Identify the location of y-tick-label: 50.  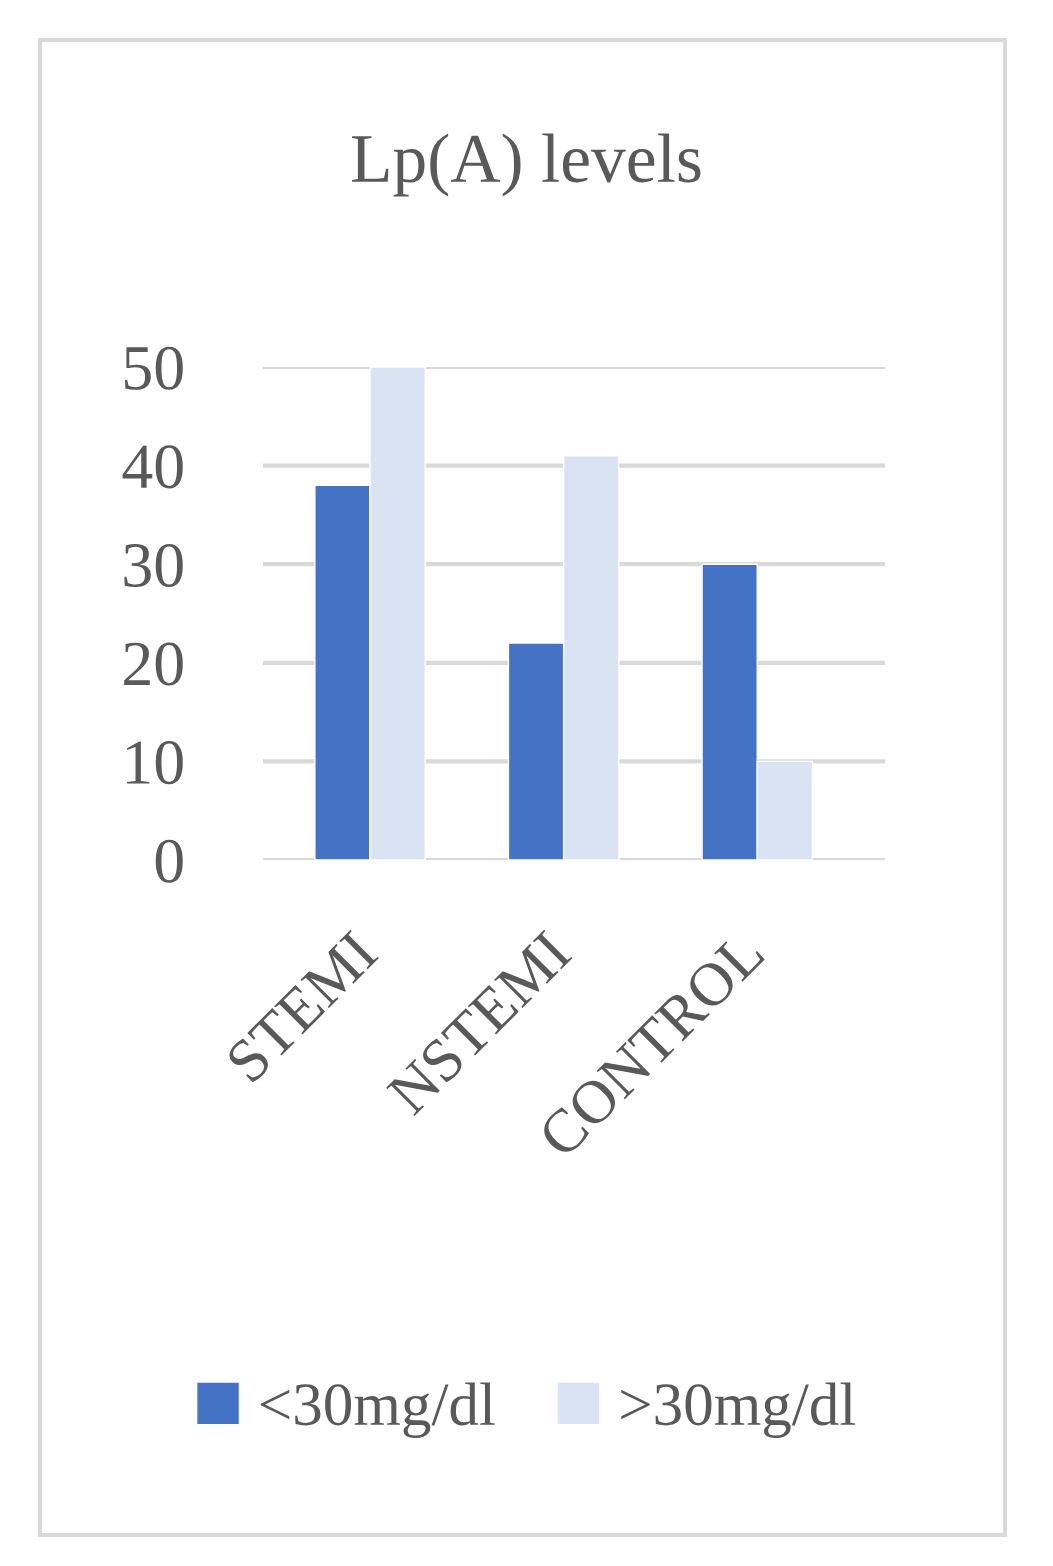
(154, 368).